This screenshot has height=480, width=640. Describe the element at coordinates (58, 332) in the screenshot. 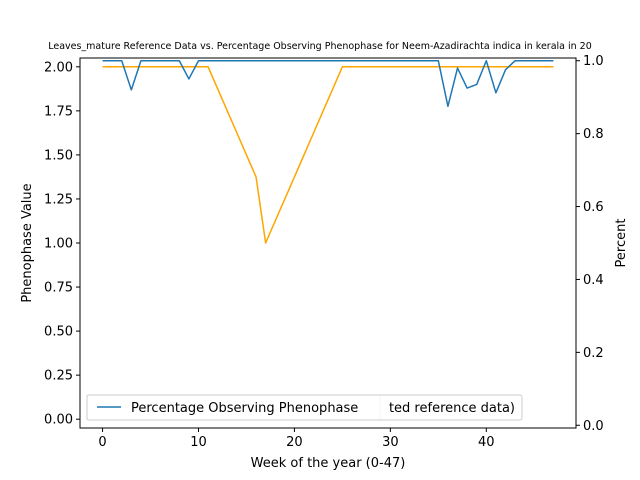

I see `y-tick-label: 0.50` at that location.